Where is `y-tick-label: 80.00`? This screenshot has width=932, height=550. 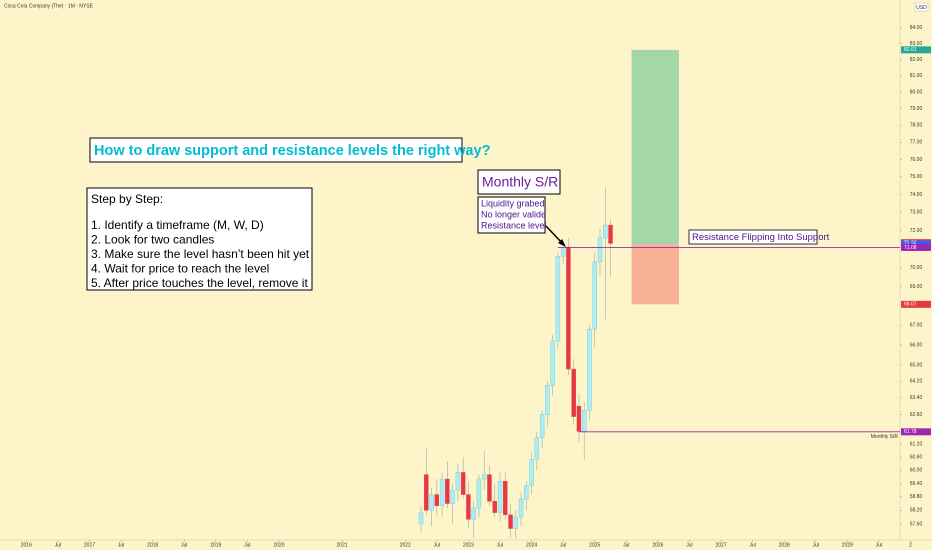
y-tick-label: 80.00 is located at coordinates (916, 92).